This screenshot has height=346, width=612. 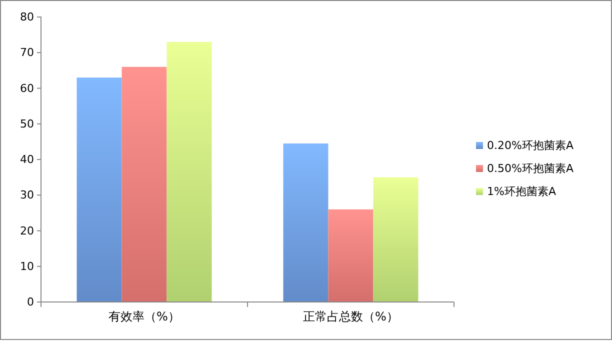 What do you see at coordinates (350, 317) in the screenshot?
I see `x-tick-label: 正常占总数（%）` at bounding box center [350, 317].